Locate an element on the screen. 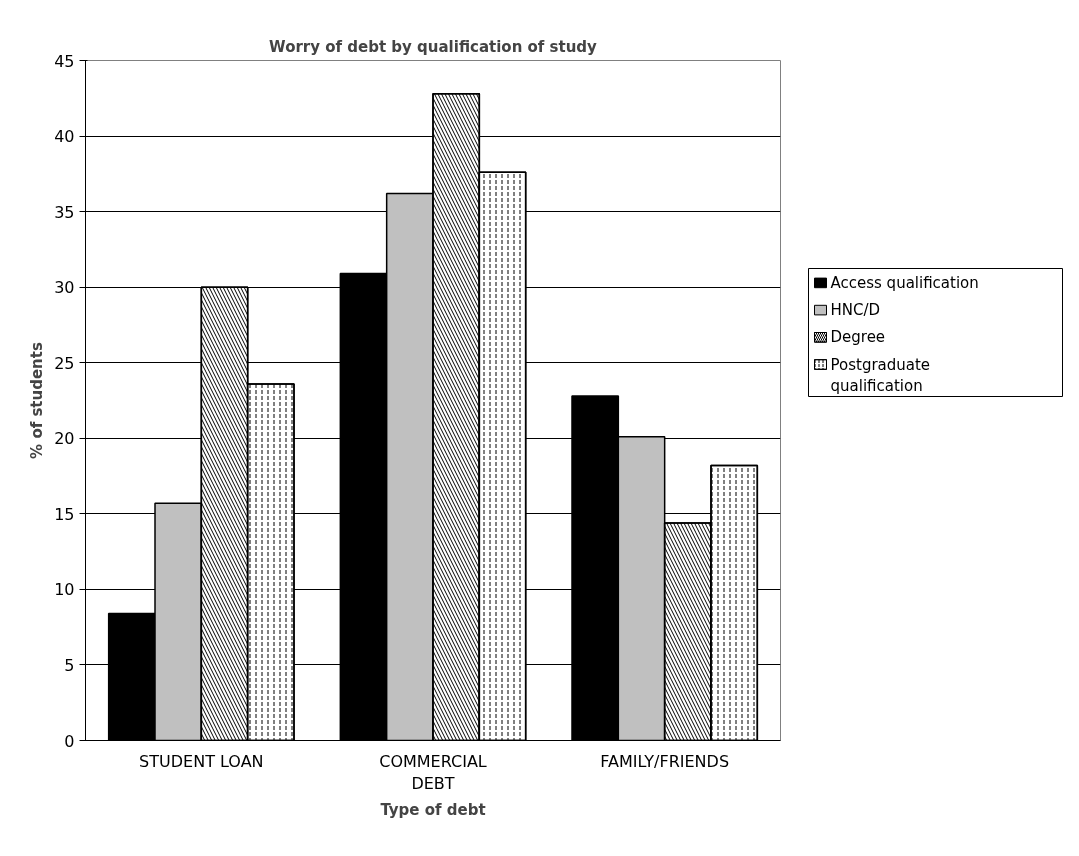  y-tick-label: 25 is located at coordinates (64, 363).